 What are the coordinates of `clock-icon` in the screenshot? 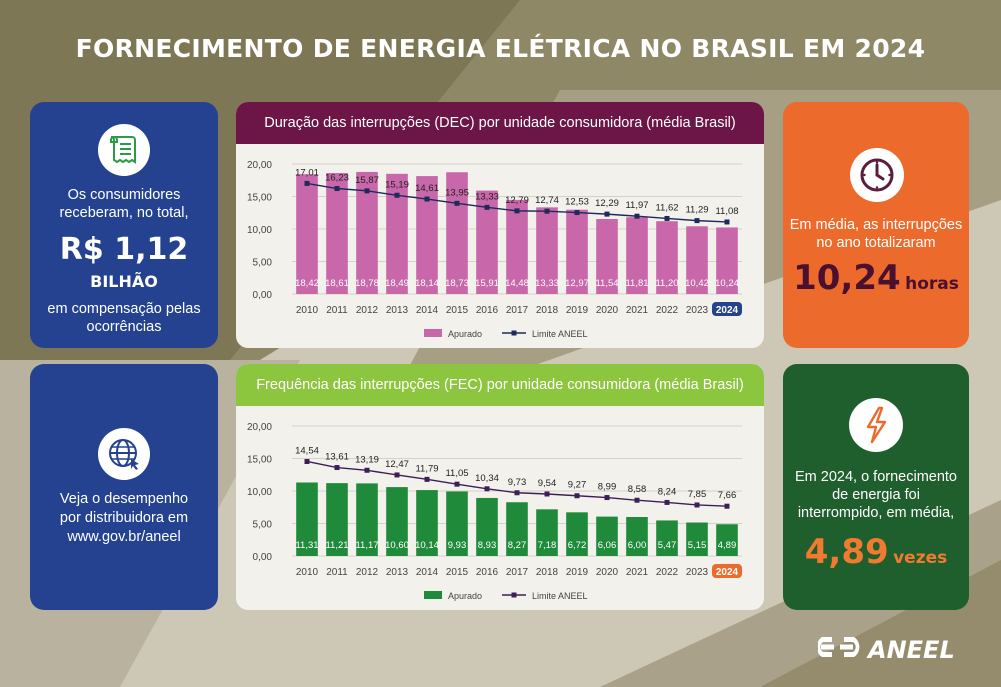 It's located at (877, 175).